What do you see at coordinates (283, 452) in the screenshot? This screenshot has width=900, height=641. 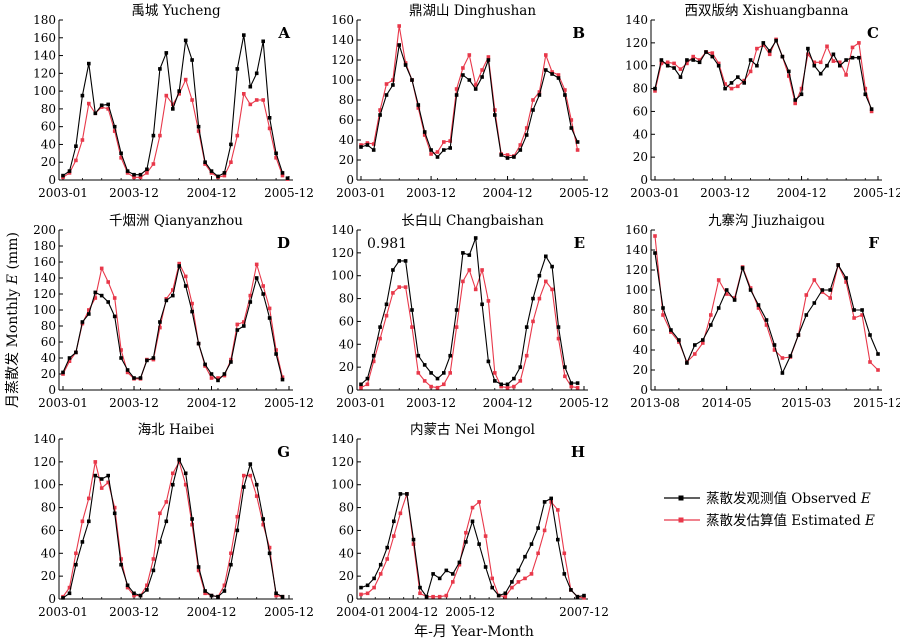 I see `panel-letter: G` at bounding box center [283, 452].